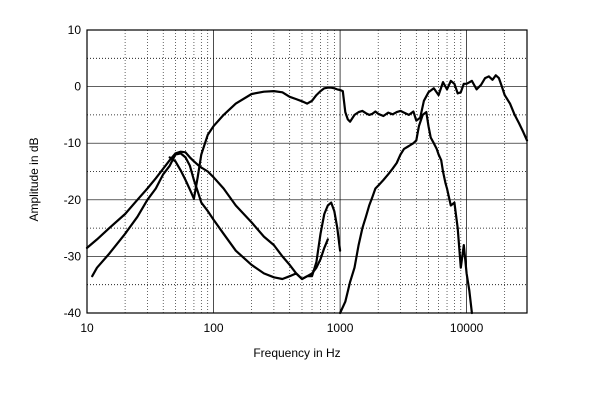 The width and height of the screenshot is (600, 404). Describe the element at coordinates (73, 256) in the screenshot. I see `y-tick-label: -30` at that location.